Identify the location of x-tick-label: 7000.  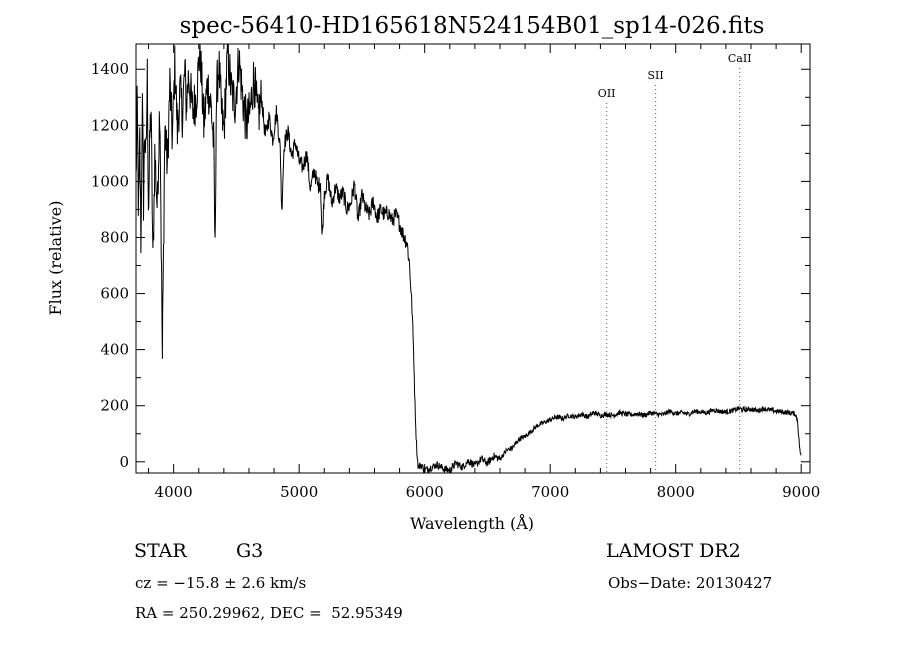
(550, 492).